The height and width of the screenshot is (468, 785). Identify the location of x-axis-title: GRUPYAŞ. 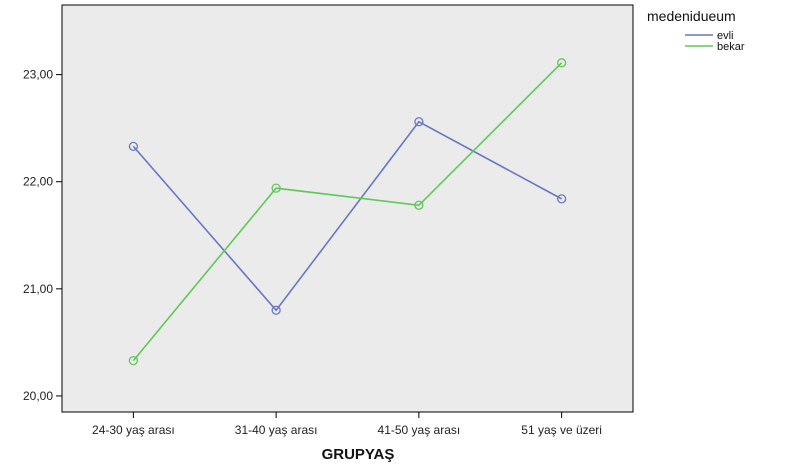
(358, 454).